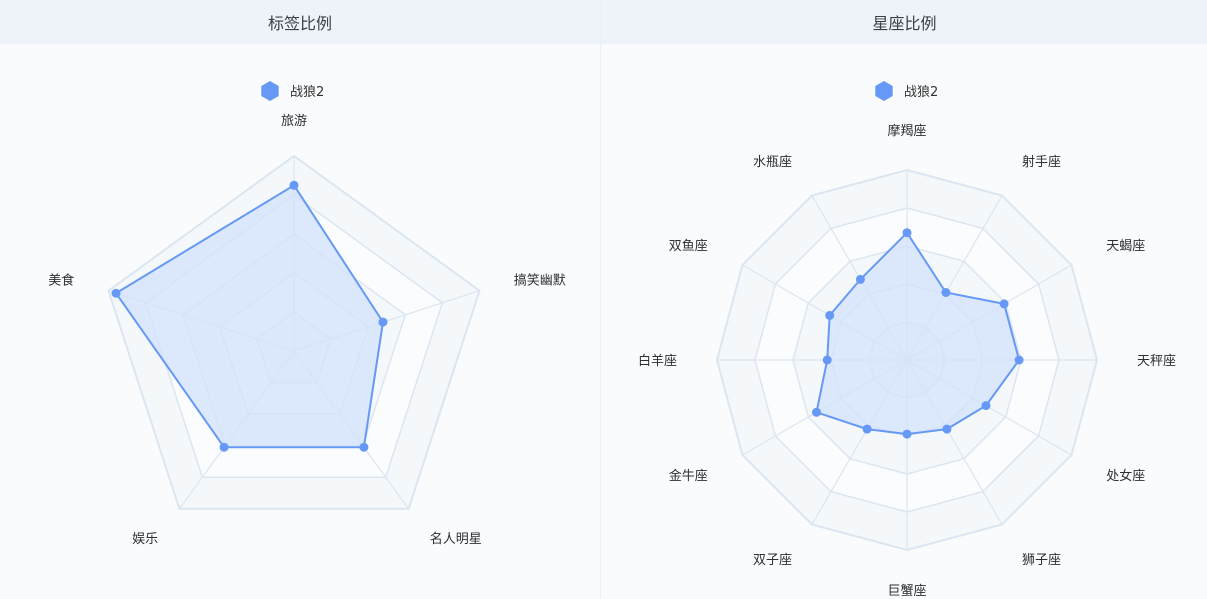 The image size is (1207, 599). I want to click on panel-title: 星座比例, so click(904, 22).